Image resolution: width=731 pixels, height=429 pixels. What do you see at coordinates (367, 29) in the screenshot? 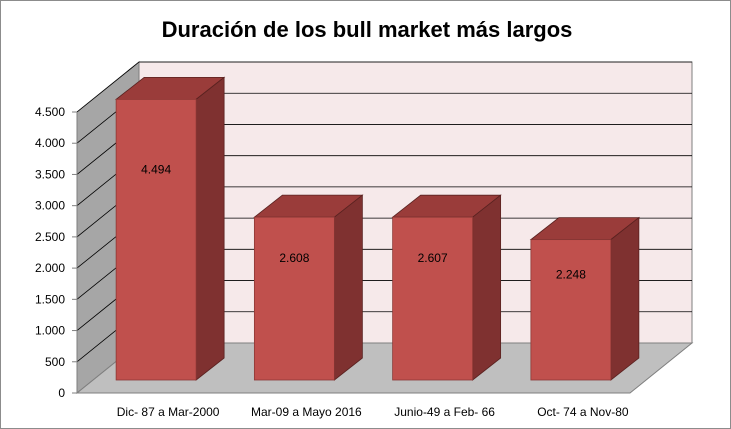
I see `chart-title: Duración de los bull market más largos` at bounding box center [367, 29].